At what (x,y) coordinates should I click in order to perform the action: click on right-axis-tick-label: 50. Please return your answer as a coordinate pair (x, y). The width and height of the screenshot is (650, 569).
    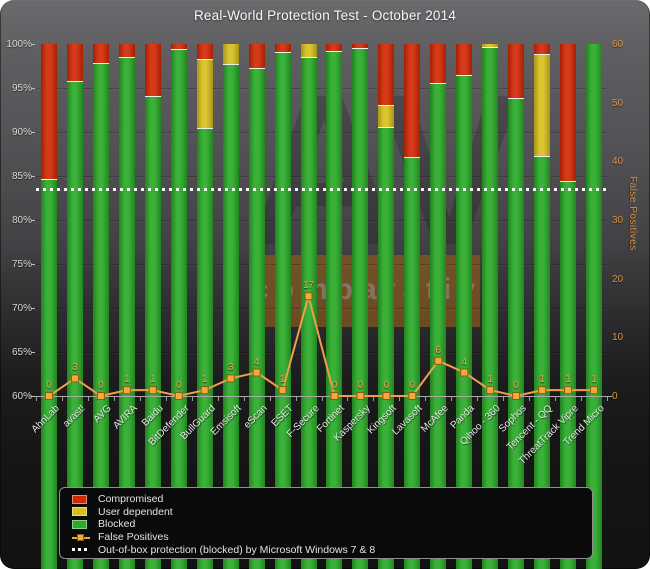
    Looking at the image, I should click on (618, 103).